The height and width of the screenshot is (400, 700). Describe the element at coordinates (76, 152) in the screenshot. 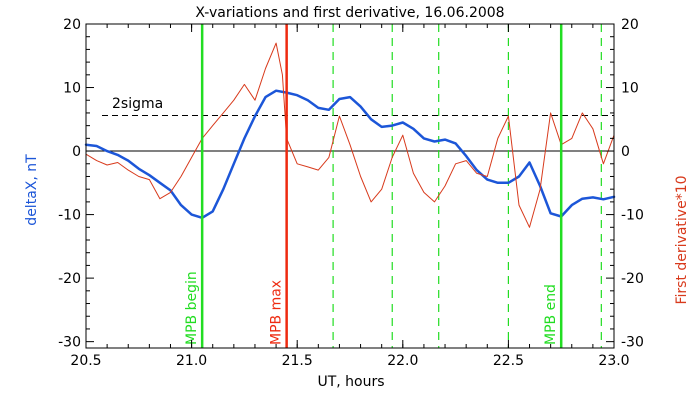

I see `y-tick-label-left: 0` at that location.